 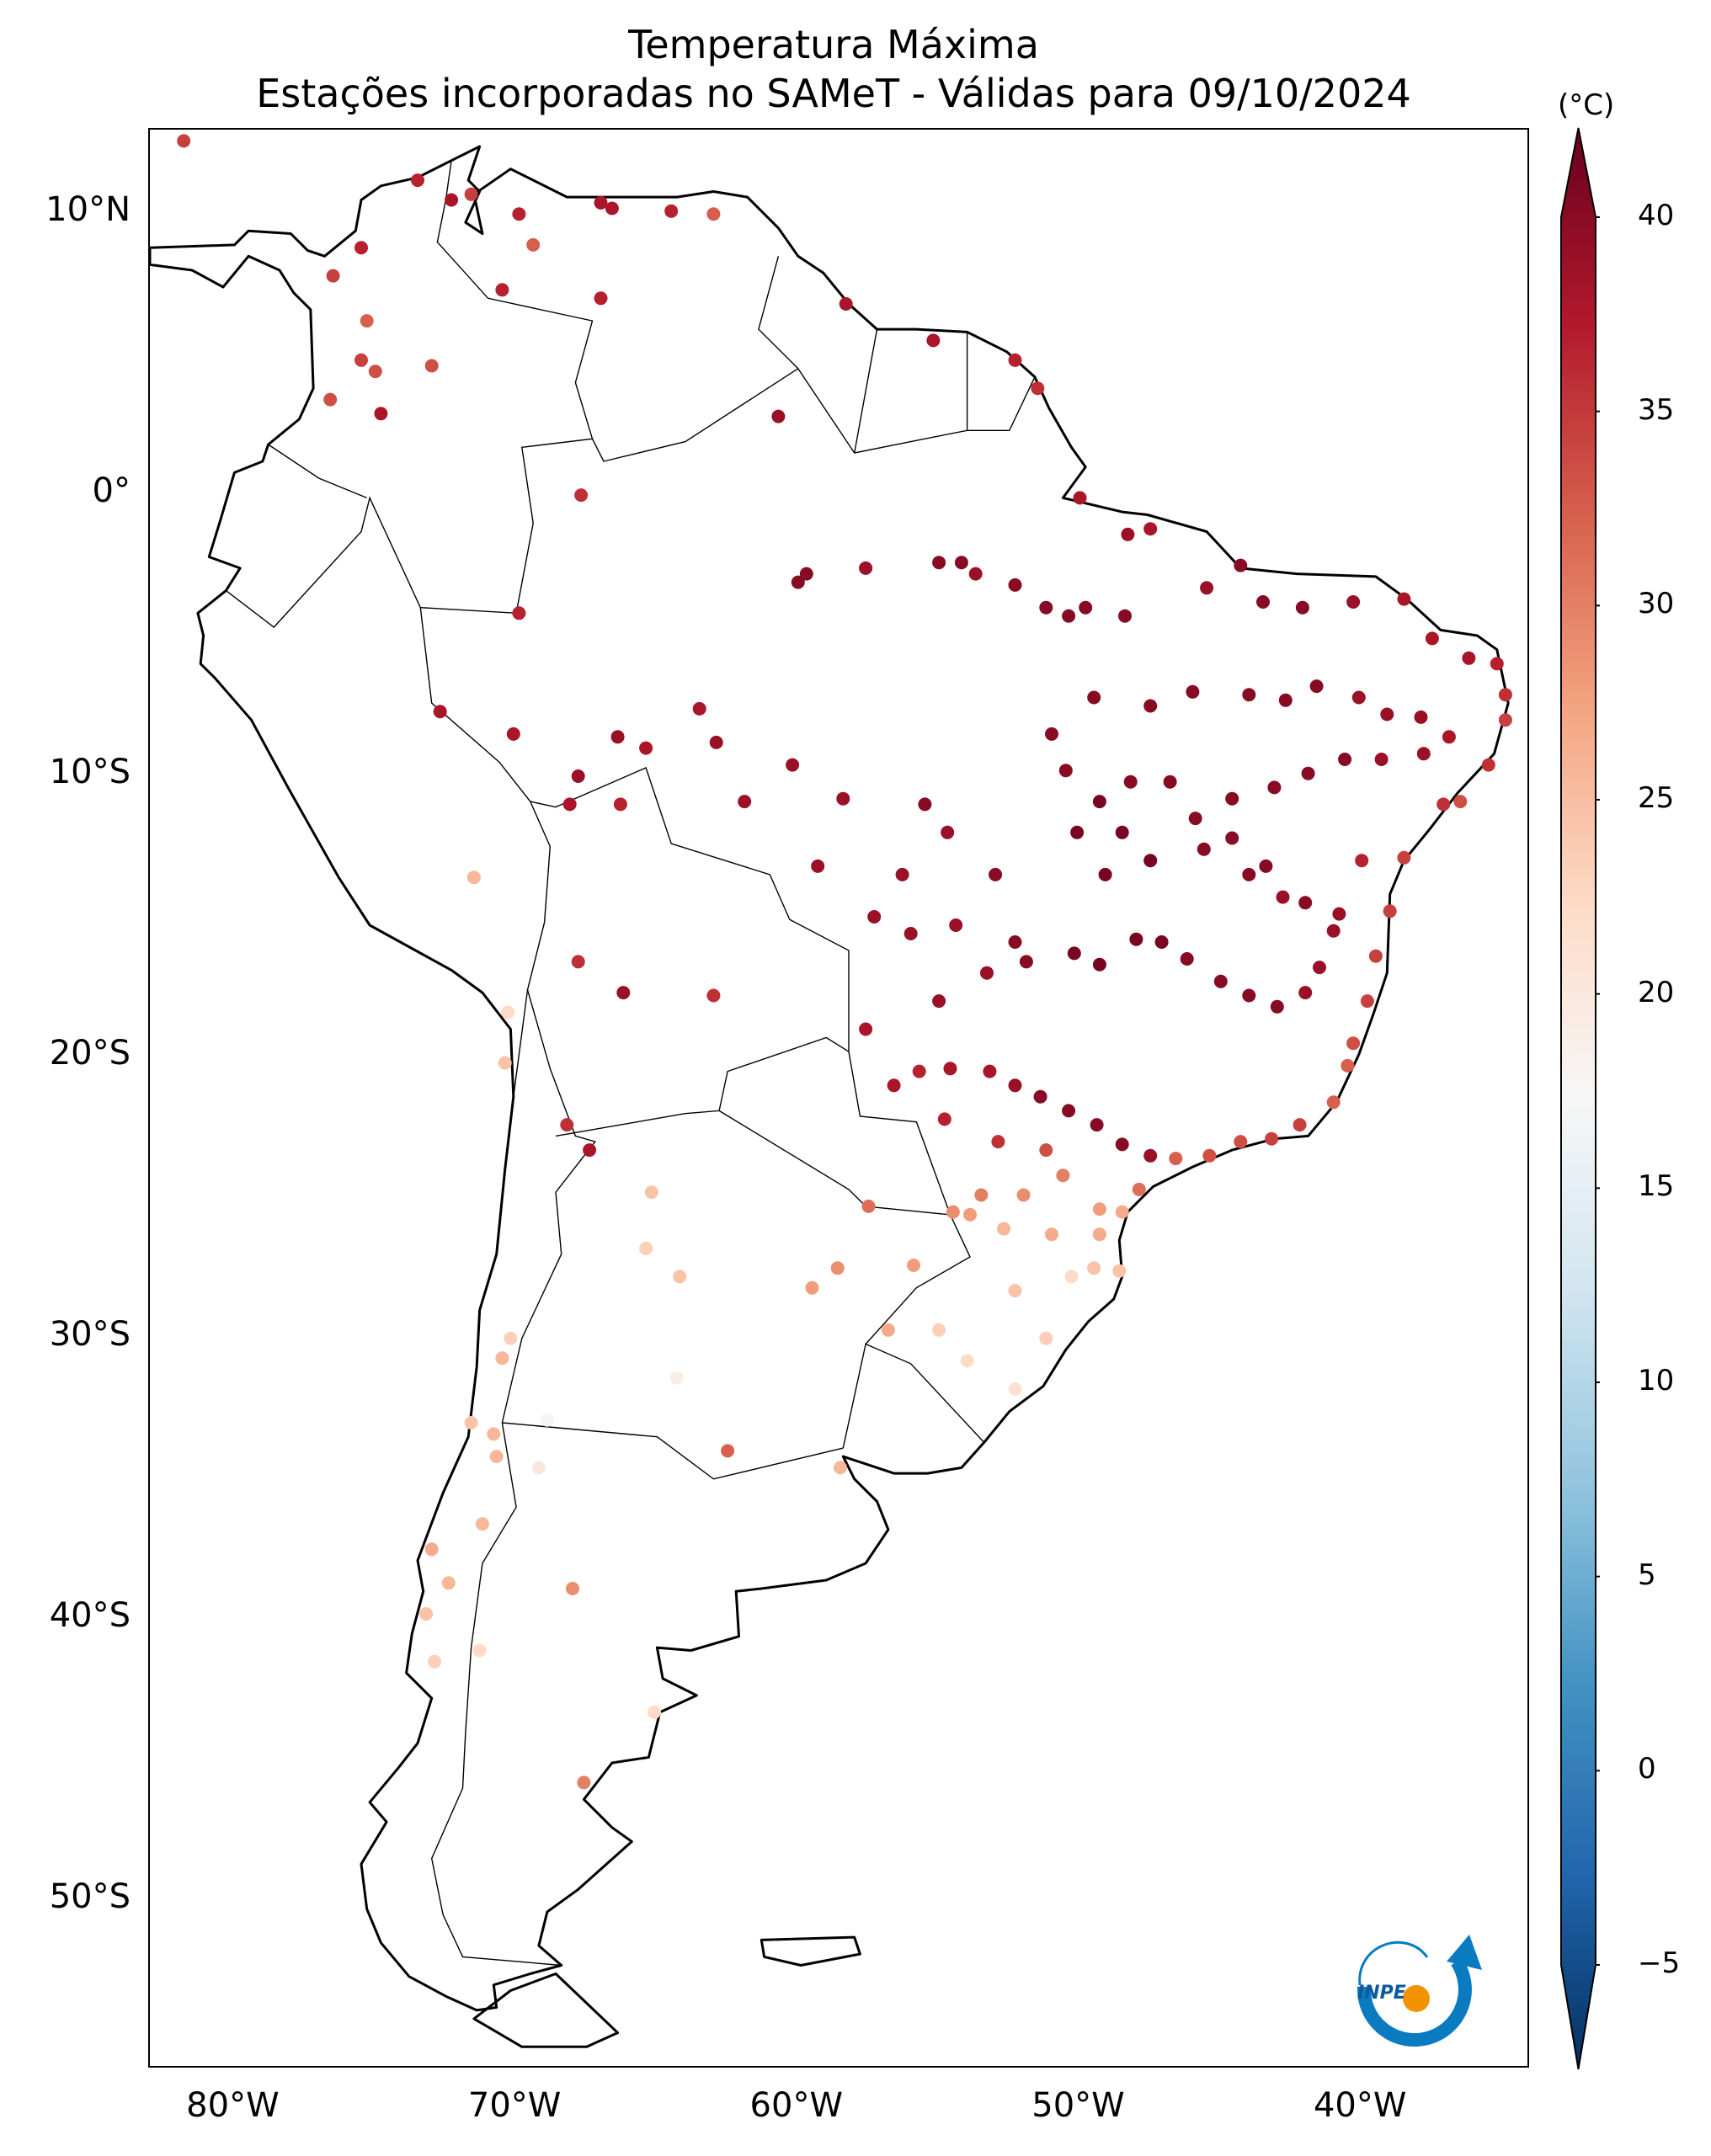 I want to click on colorbar-tick-label: 15, so click(x=1656, y=1187).